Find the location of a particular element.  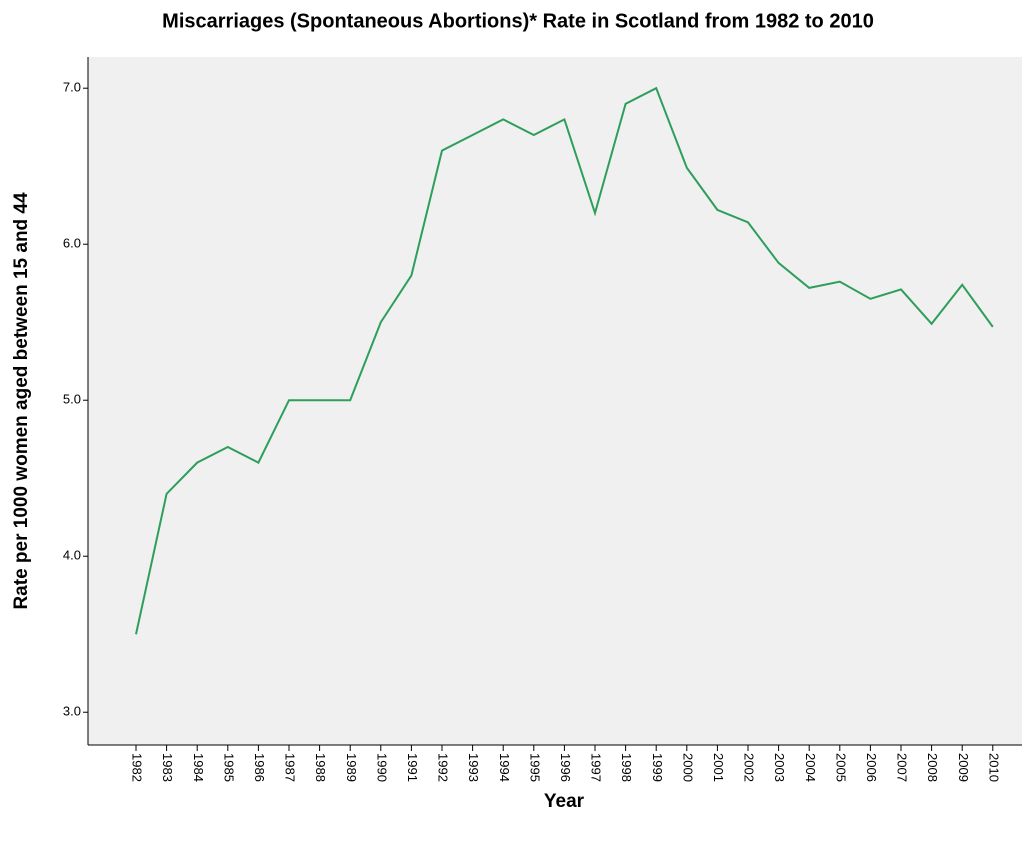

x-tick-label: 1998 is located at coordinates (626, 767).